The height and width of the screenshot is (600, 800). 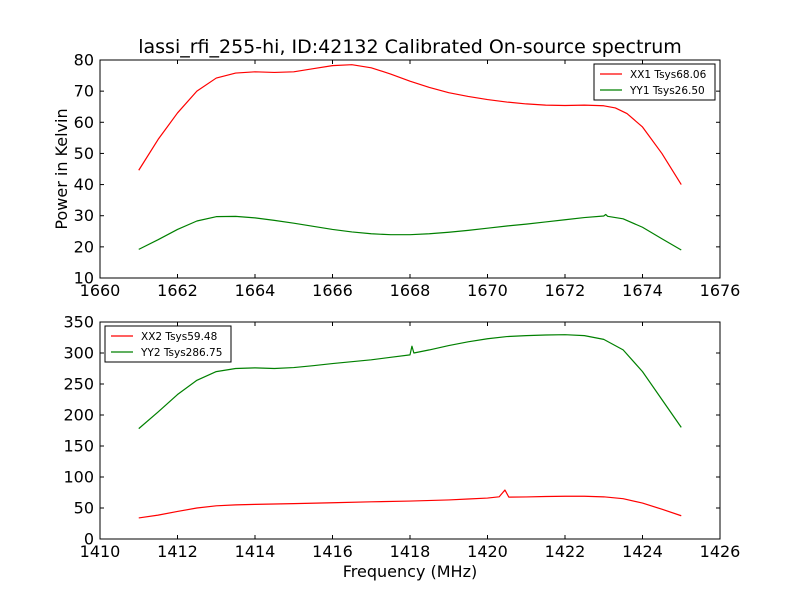 I want to click on x-tick-label: 1674, so click(x=642, y=290).